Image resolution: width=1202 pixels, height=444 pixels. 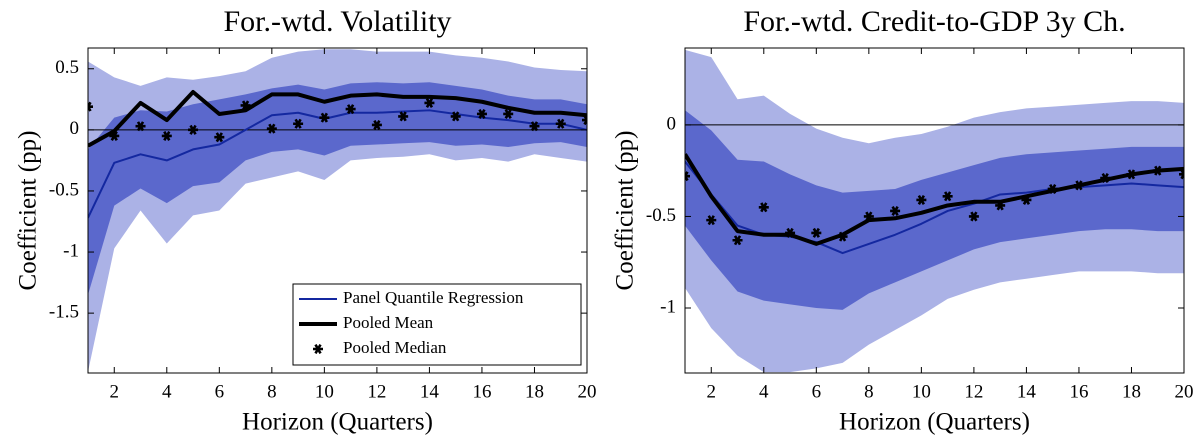 I want to click on legend-label: Pooled Median, so click(x=395, y=347).